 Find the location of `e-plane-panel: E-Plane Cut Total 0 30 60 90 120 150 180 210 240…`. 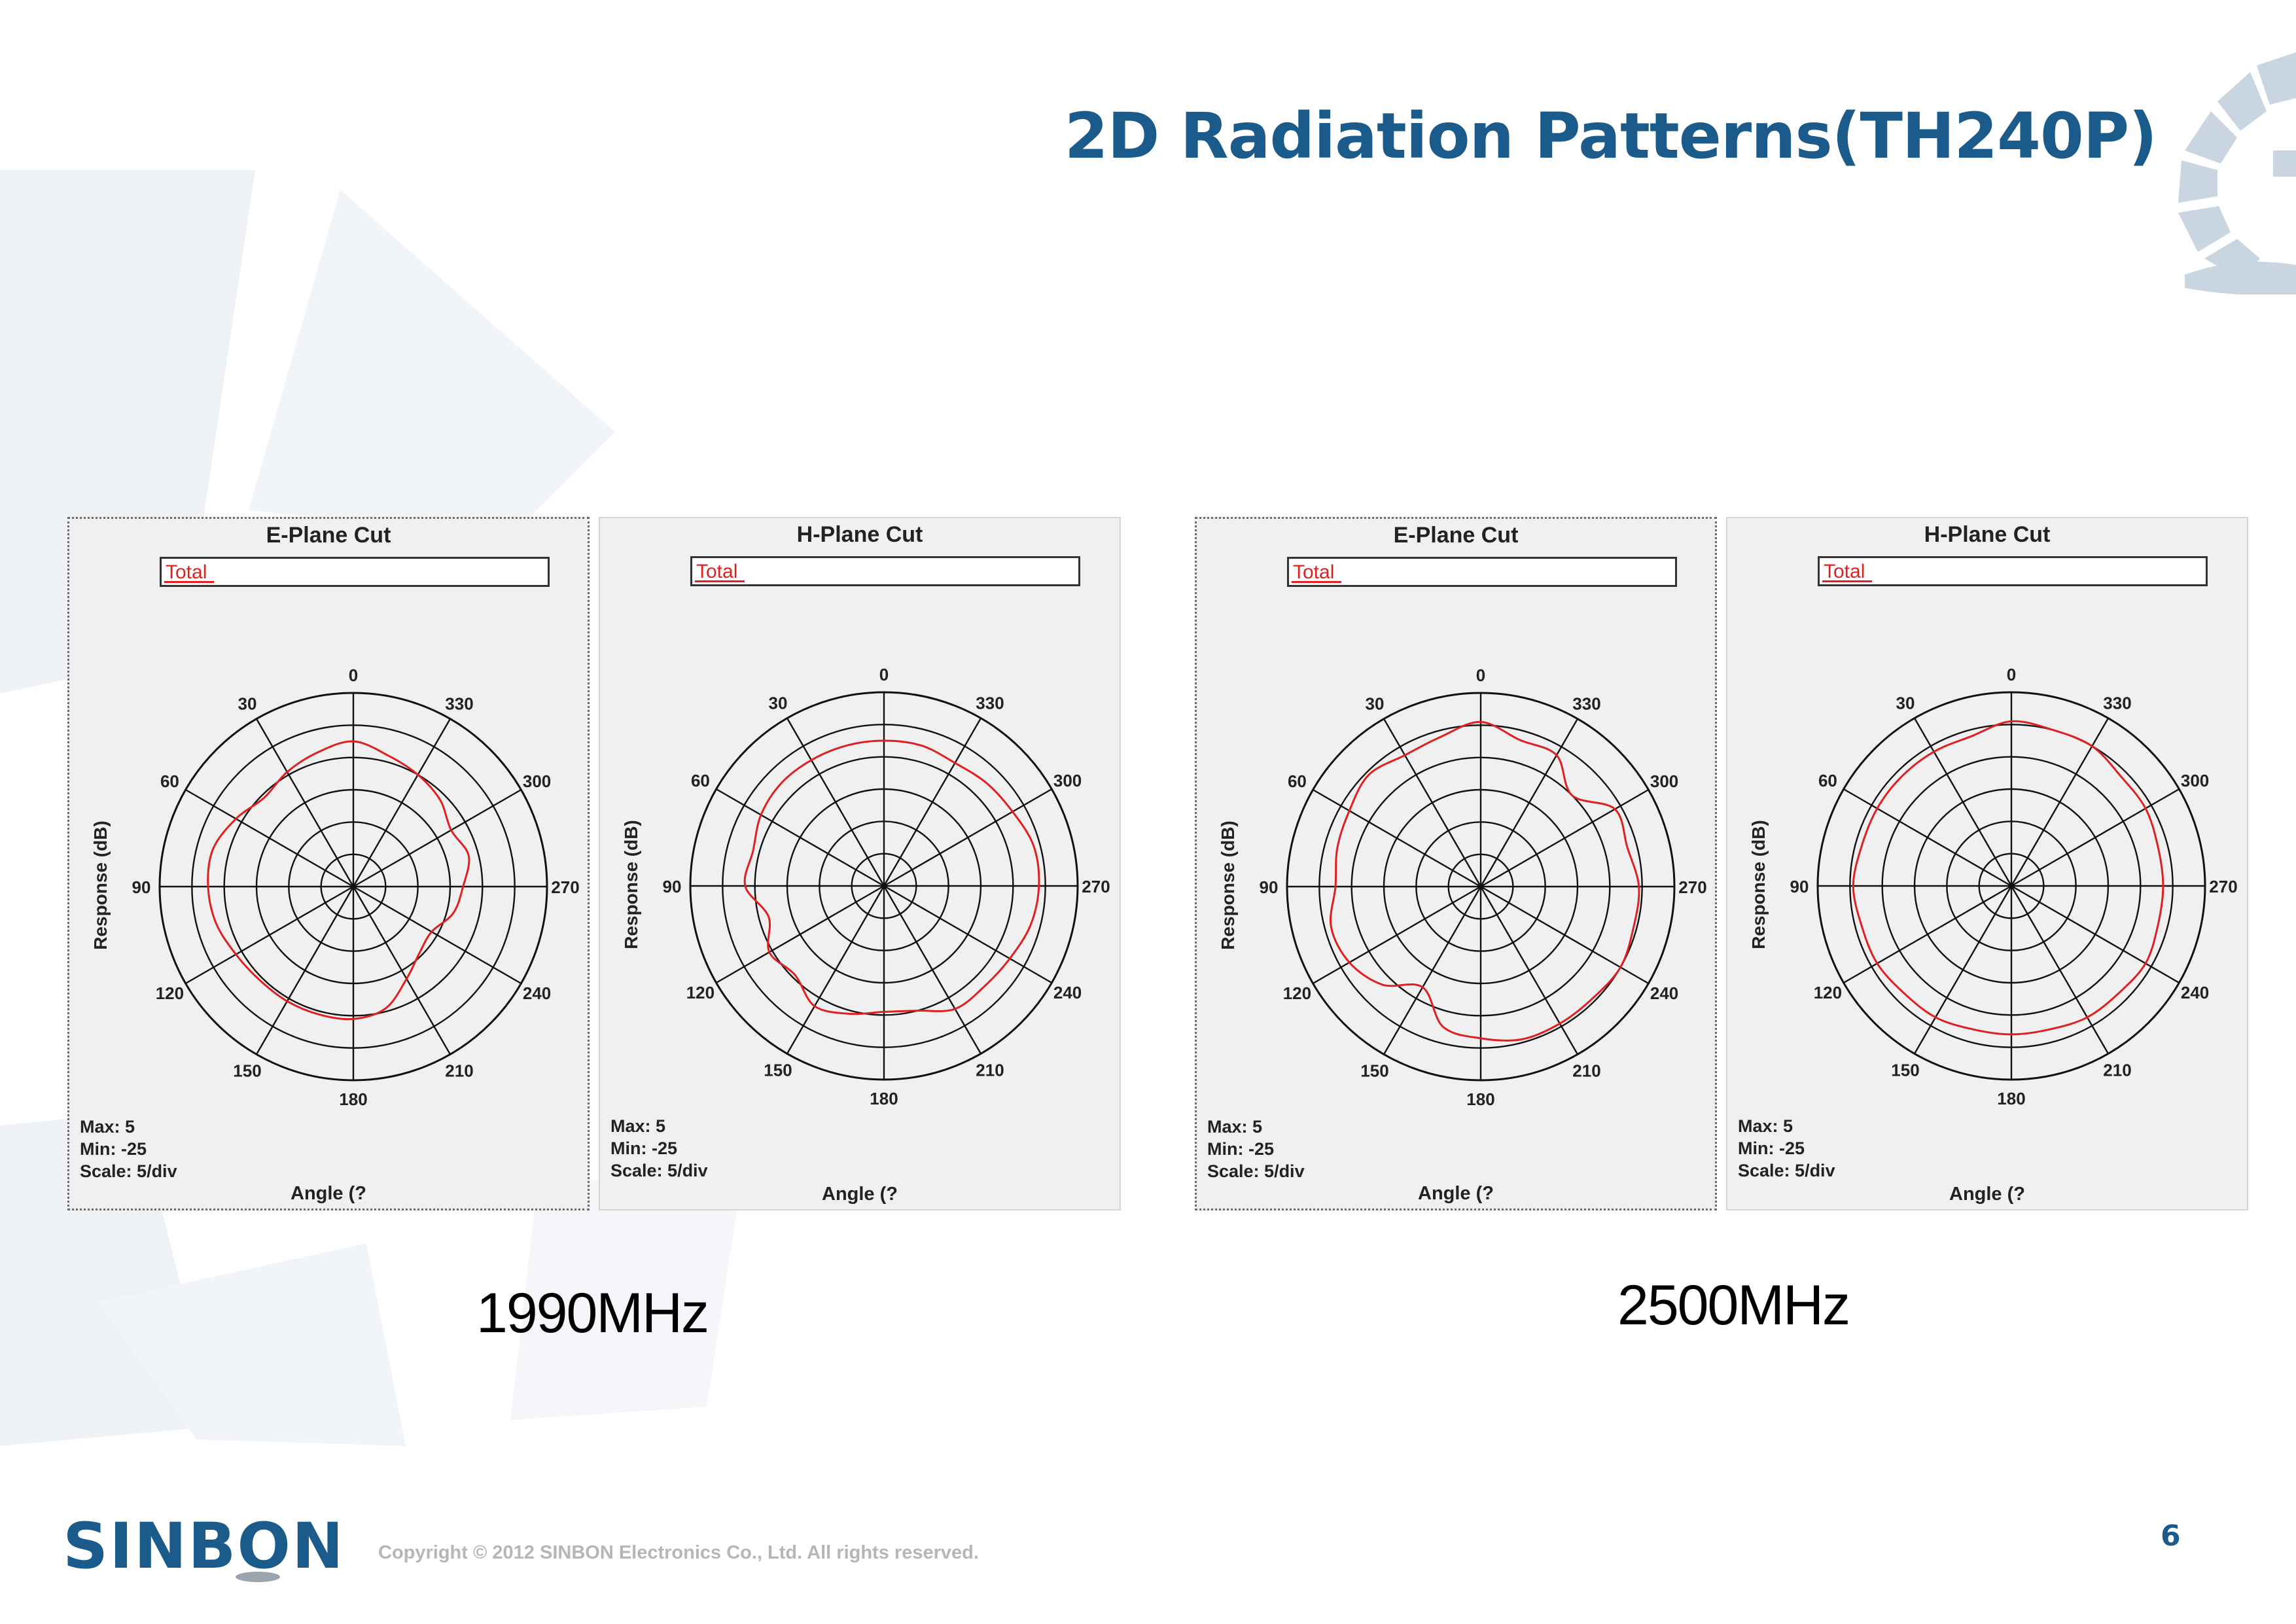

e-plane-panel: E-Plane Cut Total 0 30 60 90 120 150 180 210 240… is located at coordinates (329, 863).